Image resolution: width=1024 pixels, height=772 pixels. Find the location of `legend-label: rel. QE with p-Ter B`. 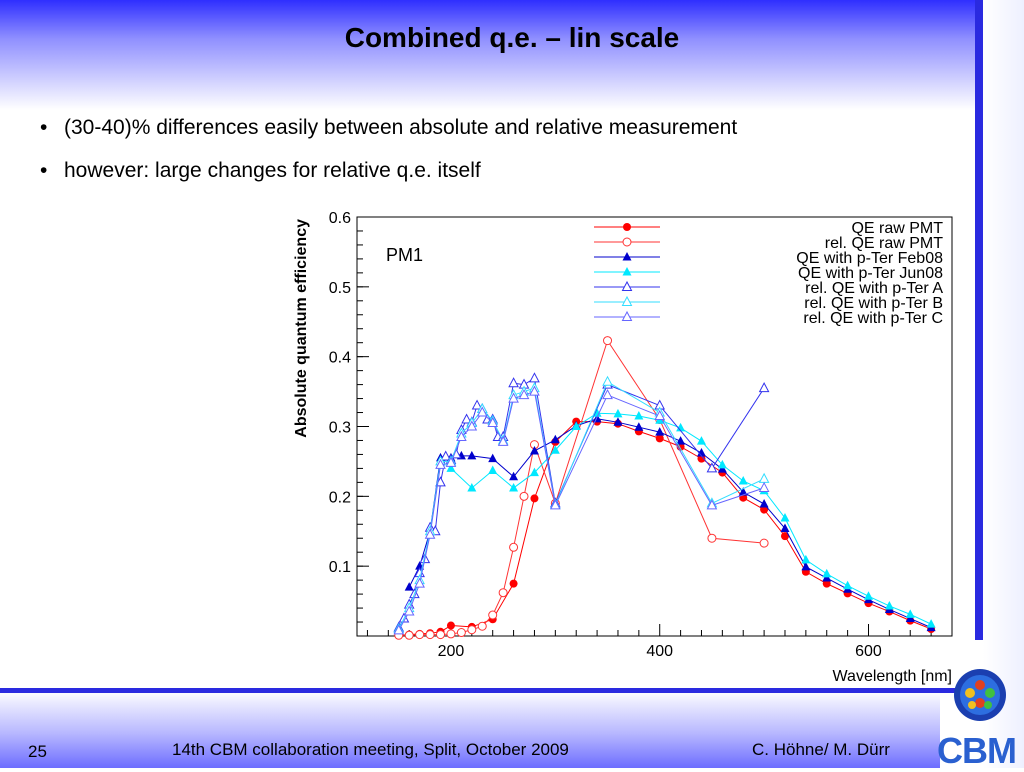

legend-label: rel. QE with p-Ter B is located at coordinates (873, 303).